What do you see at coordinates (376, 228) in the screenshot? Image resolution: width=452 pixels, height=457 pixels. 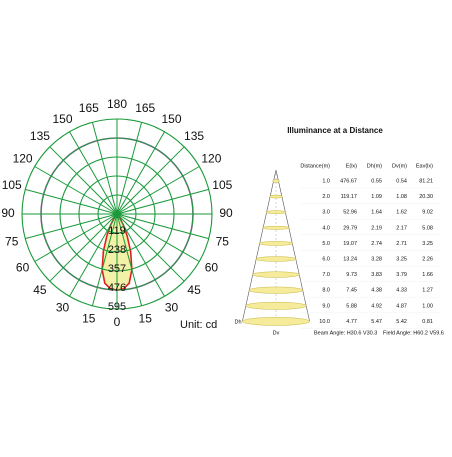 I see `table-cell: 2.19` at bounding box center [376, 228].